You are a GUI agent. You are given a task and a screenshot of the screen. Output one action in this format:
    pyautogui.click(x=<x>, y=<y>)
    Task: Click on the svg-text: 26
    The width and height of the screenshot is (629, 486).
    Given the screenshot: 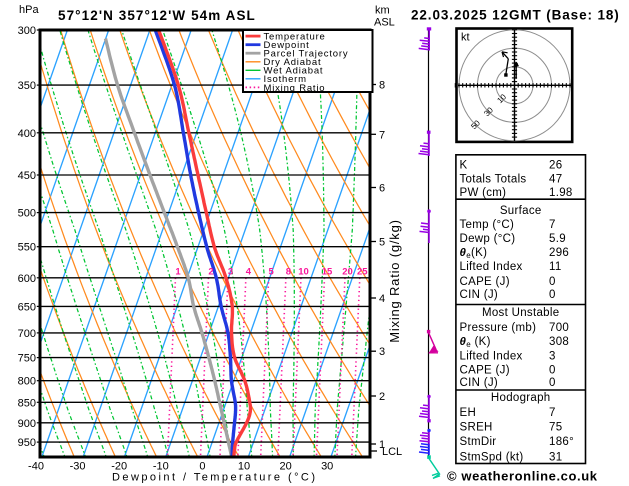 What is the action you would take?
    pyautogui.click(x=555, y=166)
    